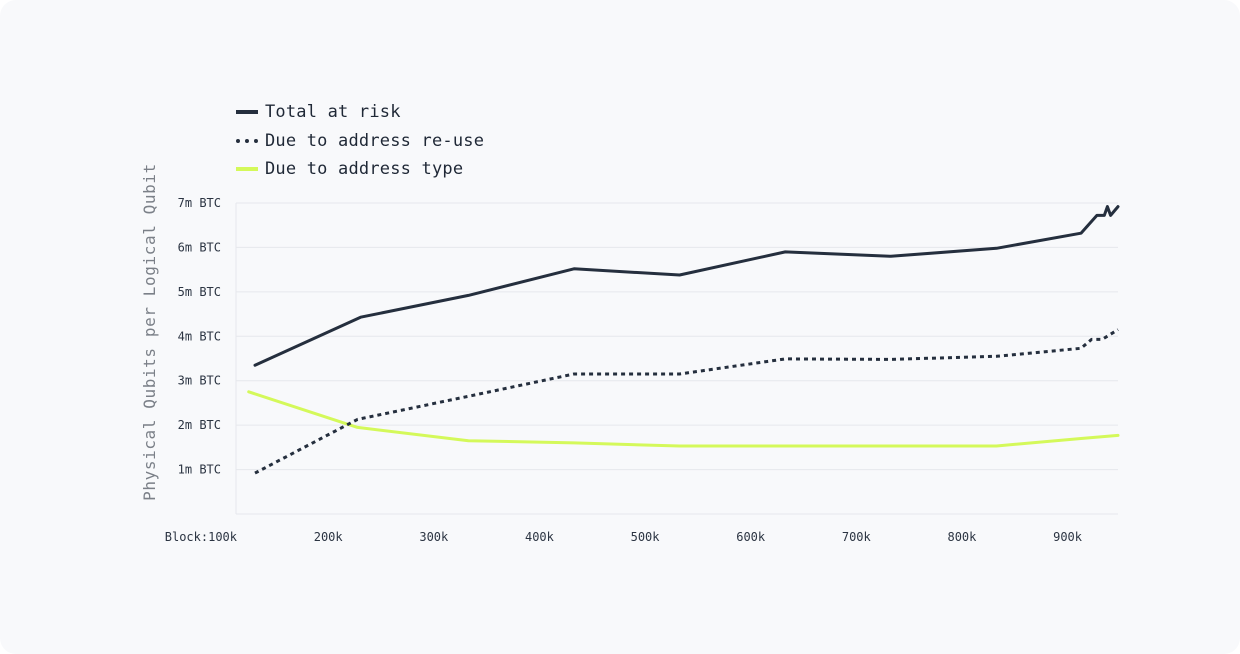 This screenshot has height=654, width=1240. I want to click on x-tick-label: 900k, so click(1068, 537).